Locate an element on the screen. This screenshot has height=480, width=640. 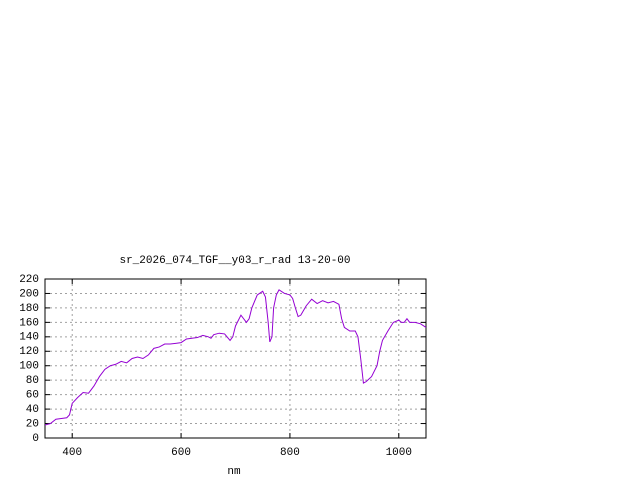
x-axis-label: nm is located at coordinates (234, 472).